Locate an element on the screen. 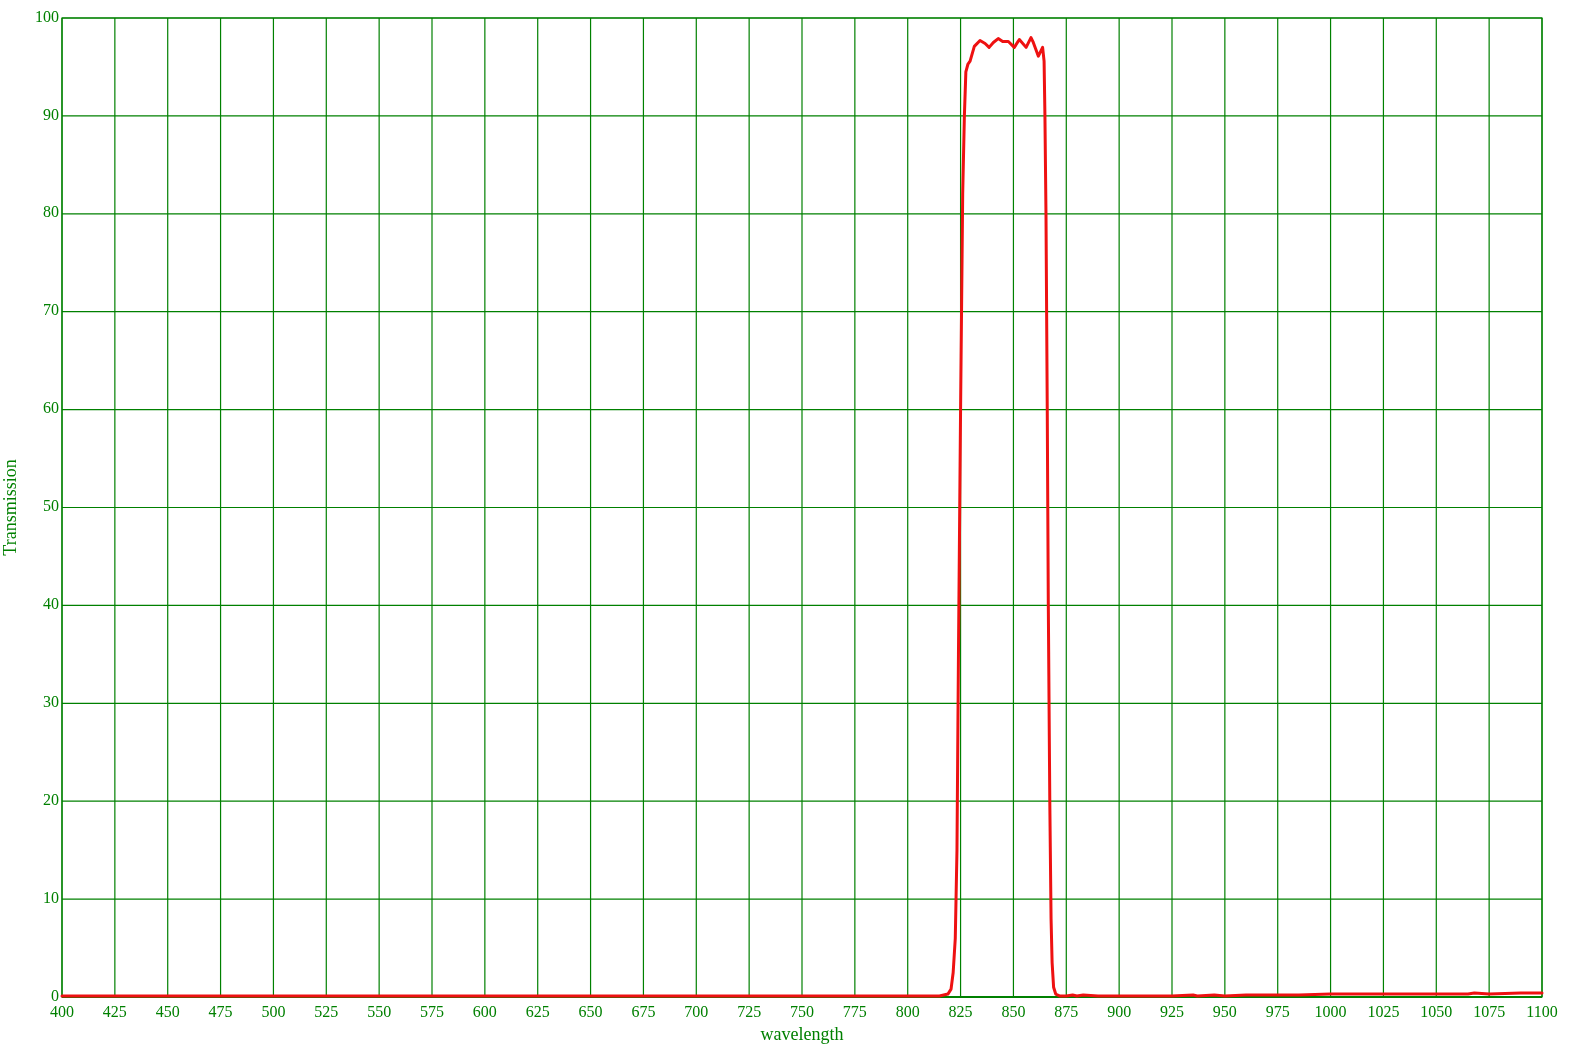  x-tick-label: 525 is located at coordinates (326, 1011).